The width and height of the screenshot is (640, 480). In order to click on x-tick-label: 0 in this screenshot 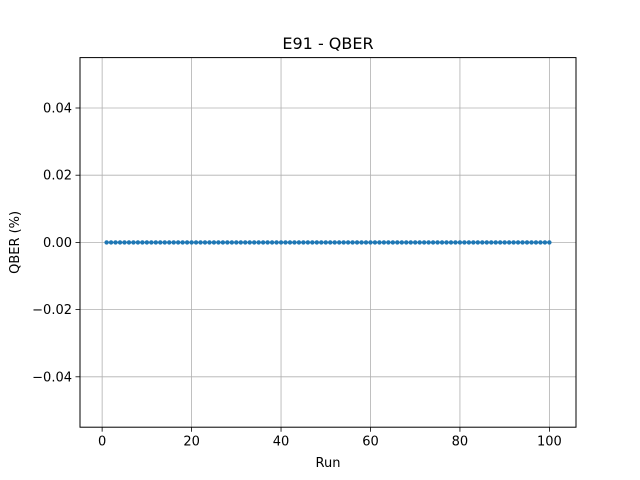, I will do `click(102, 442)`.